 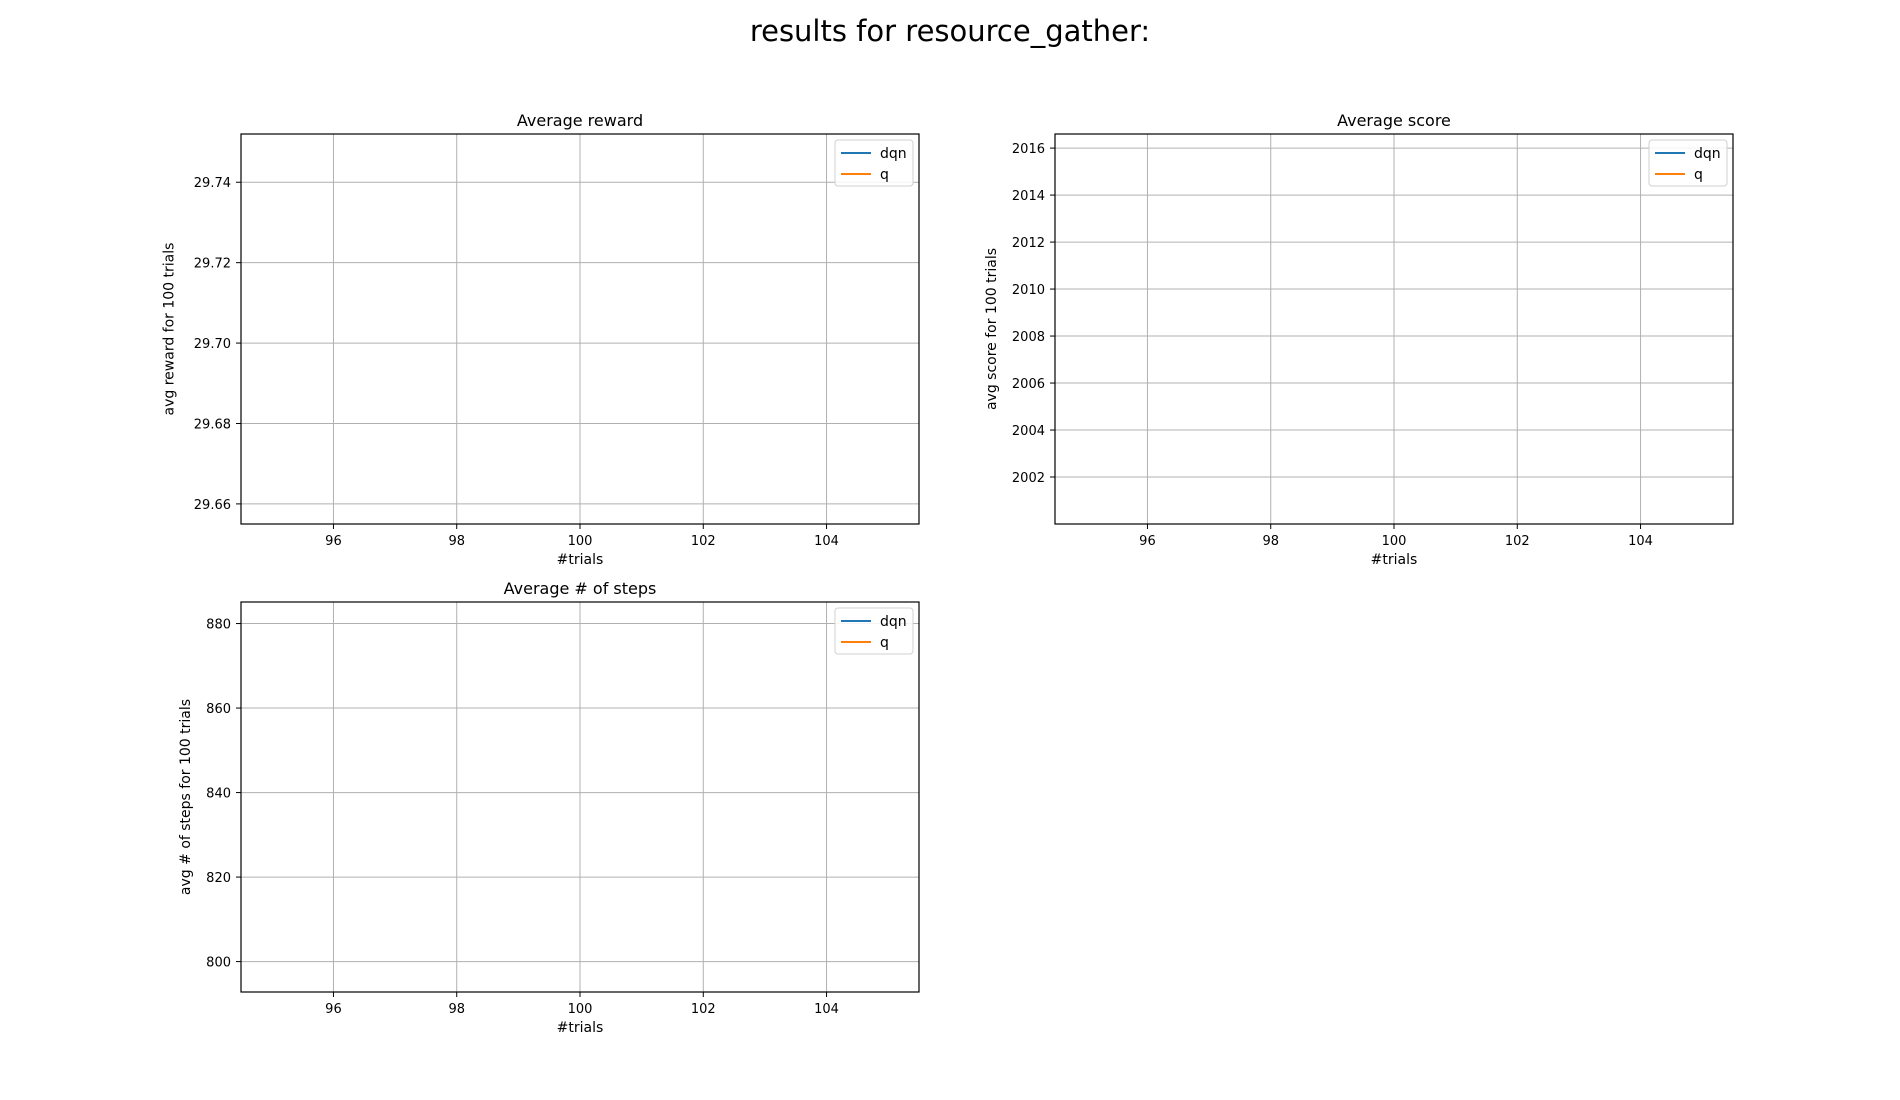 What do you see at coordinates (1028, 384) in the screenshot?
I see `y-tick-label: 2006` at bounding box center [1028, 384].